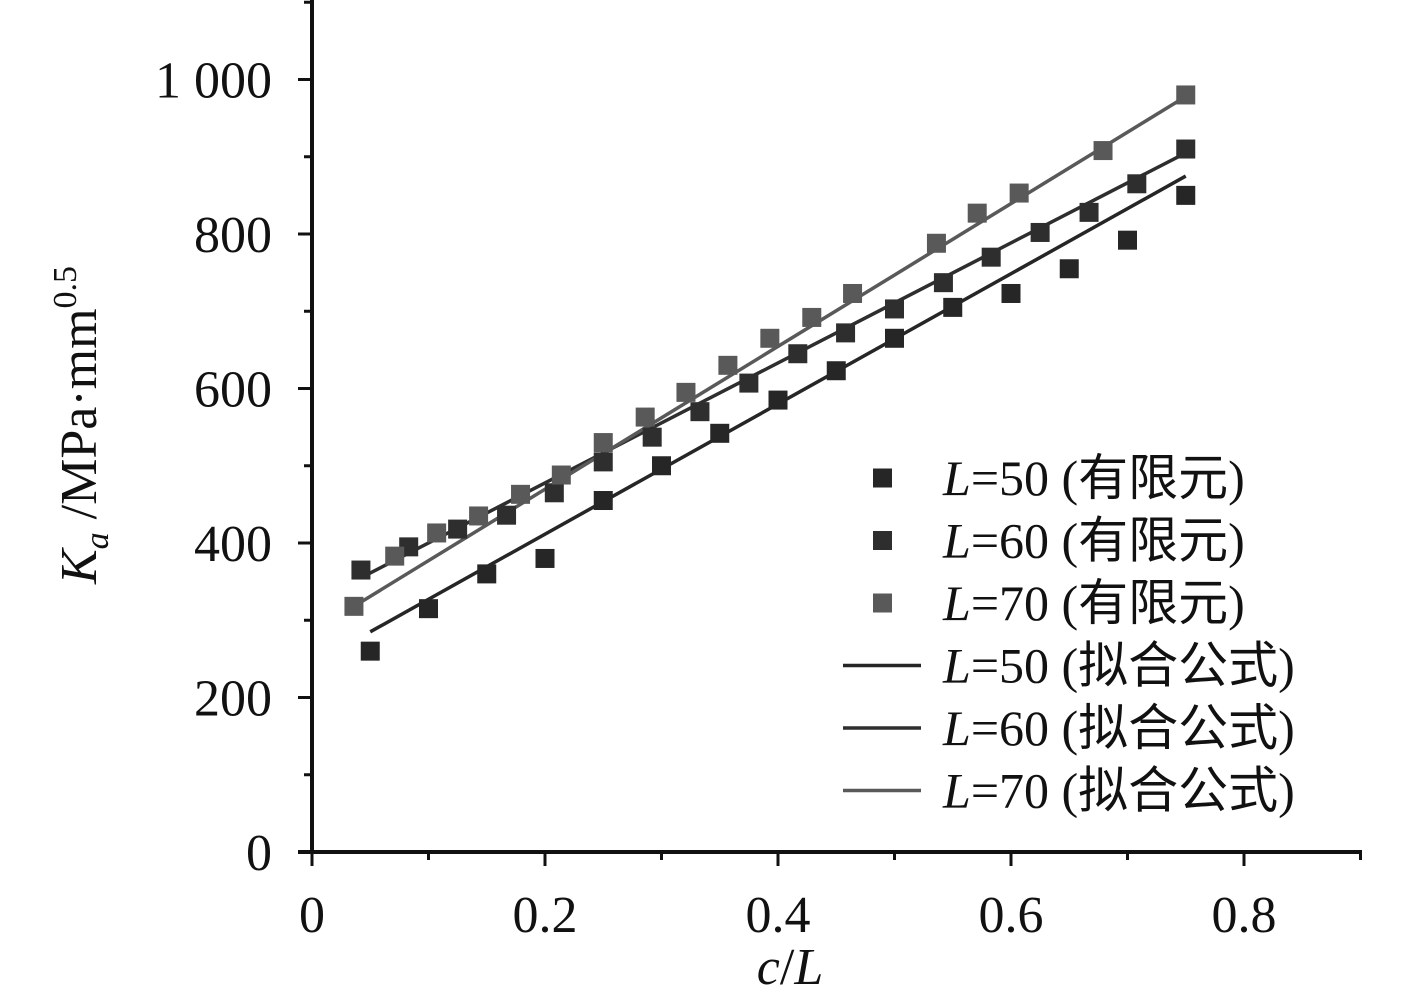 This screenshot has width=1417, height=989. I want to click on legend-label: L=60 (有限元), so click(1093, 541).